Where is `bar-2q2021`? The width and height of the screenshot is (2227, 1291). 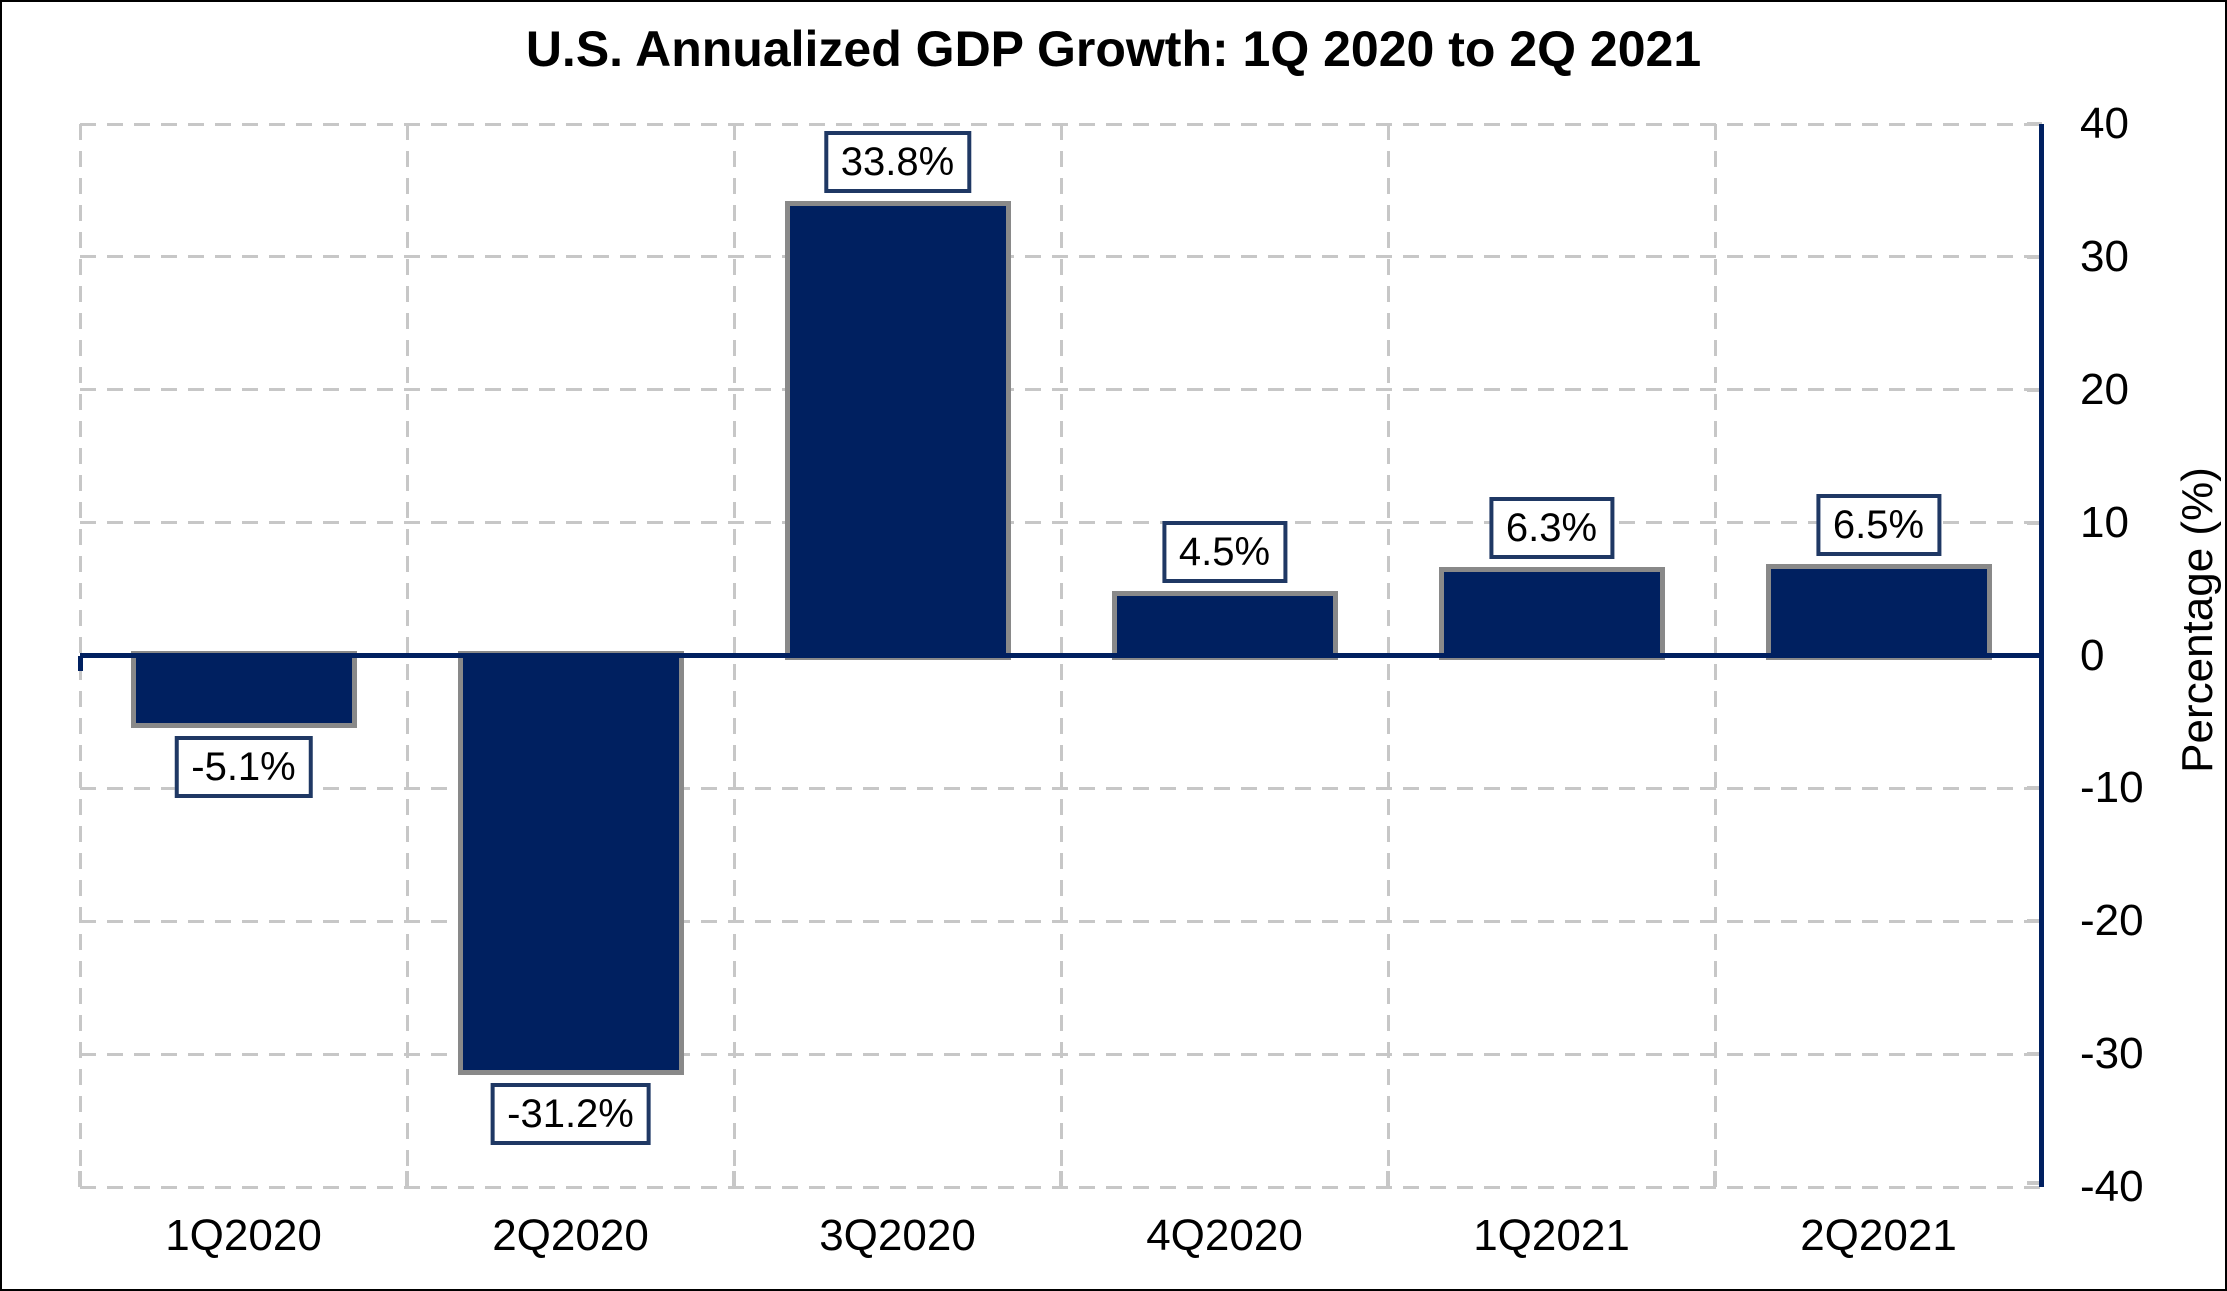
bar-2q2021 is located at coordinates (1878, 612).